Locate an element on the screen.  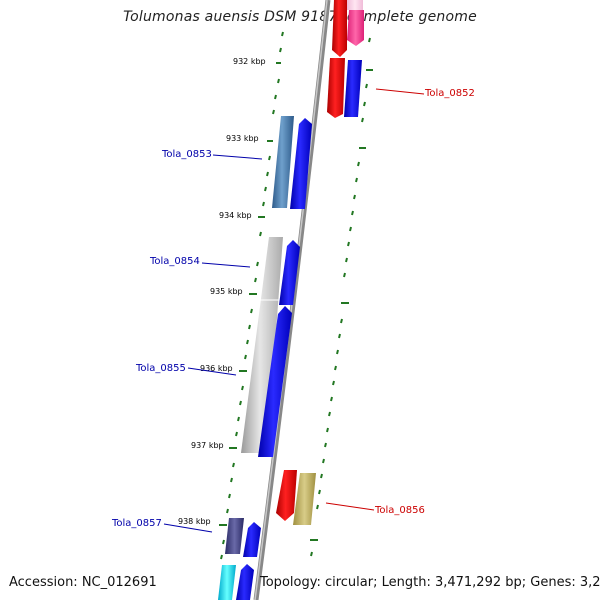
gene-tola-0852-pink is located at coordinates (355, 23).